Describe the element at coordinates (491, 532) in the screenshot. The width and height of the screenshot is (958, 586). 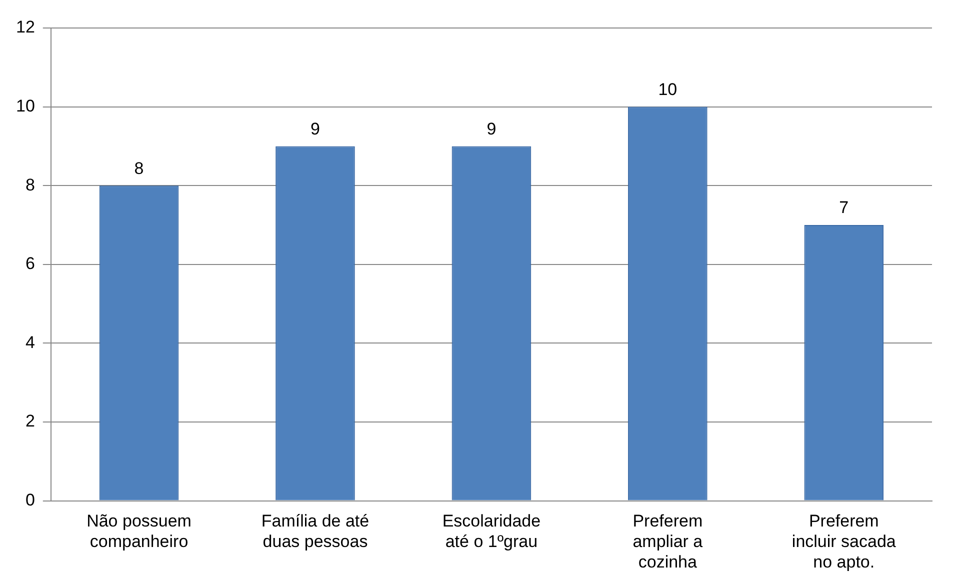
I see `x-tick-label: Escolaridade até o 1ºgrau` at that location.